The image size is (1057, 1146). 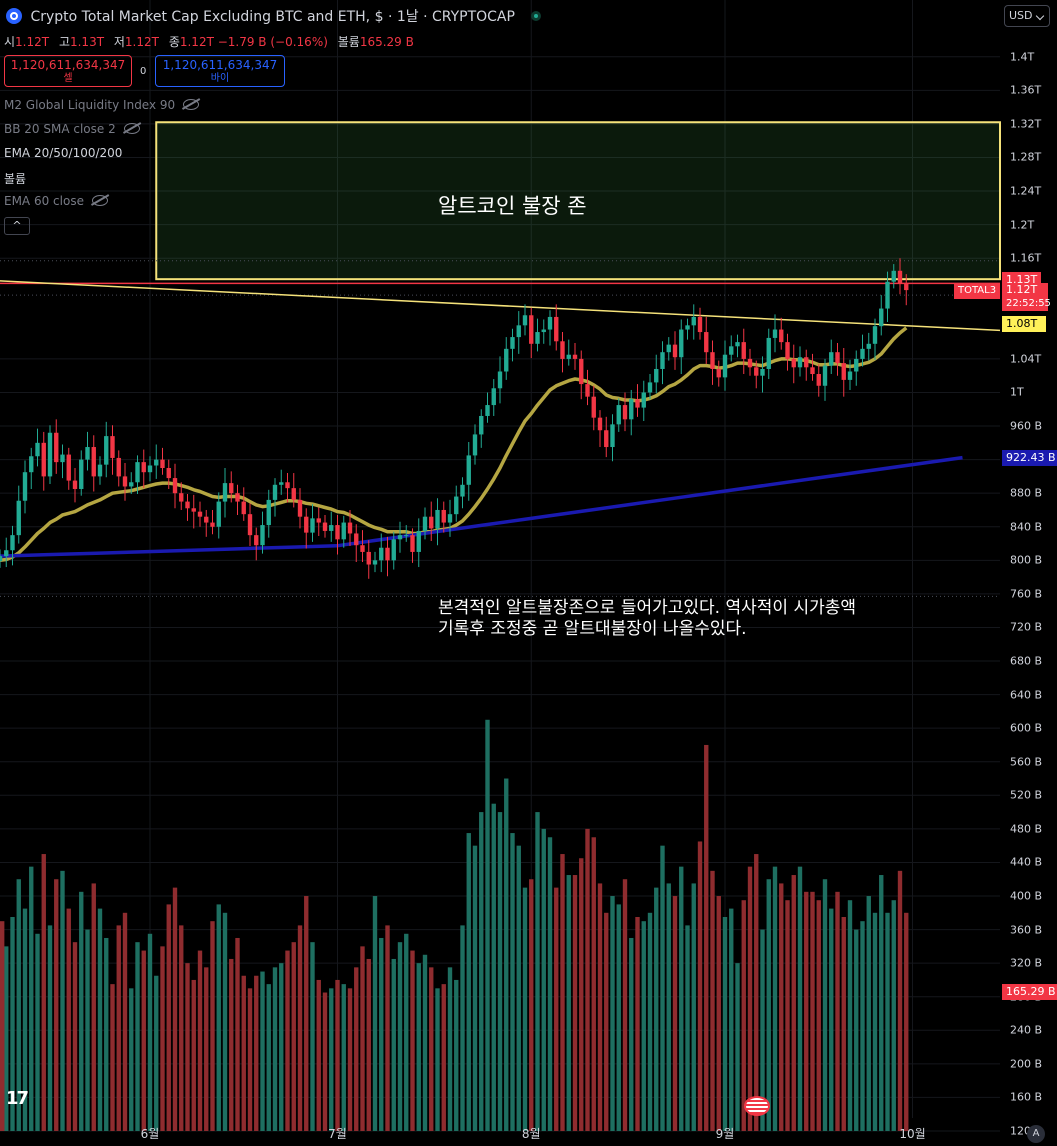 What do you see at coordinates (757, 1106) in the screenshot?
I see `us-flag-event-icon` at bounding box center [757, 1106].